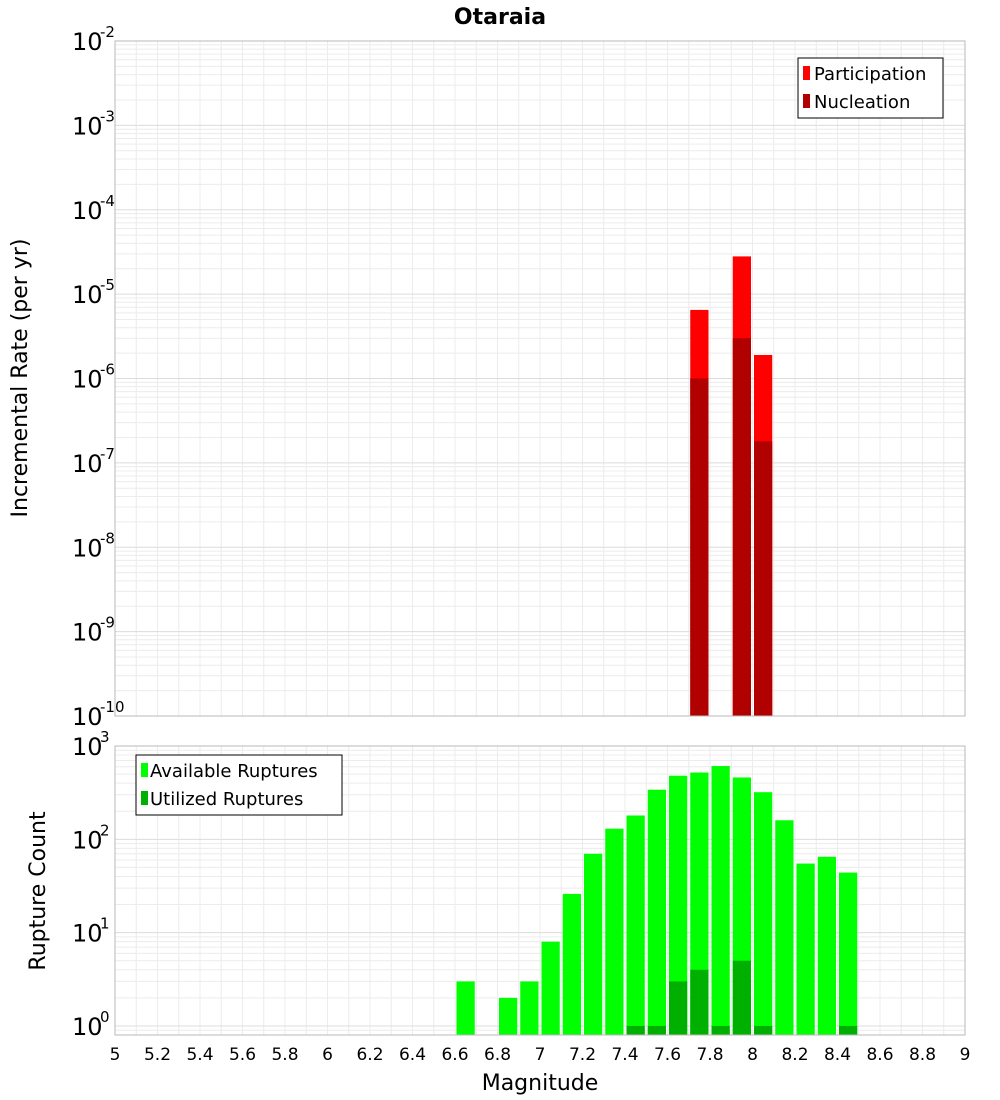  Describe the element at coordinates (879, 1055) in the screenshot. I see `x-tick-label: 8.6` at that location.